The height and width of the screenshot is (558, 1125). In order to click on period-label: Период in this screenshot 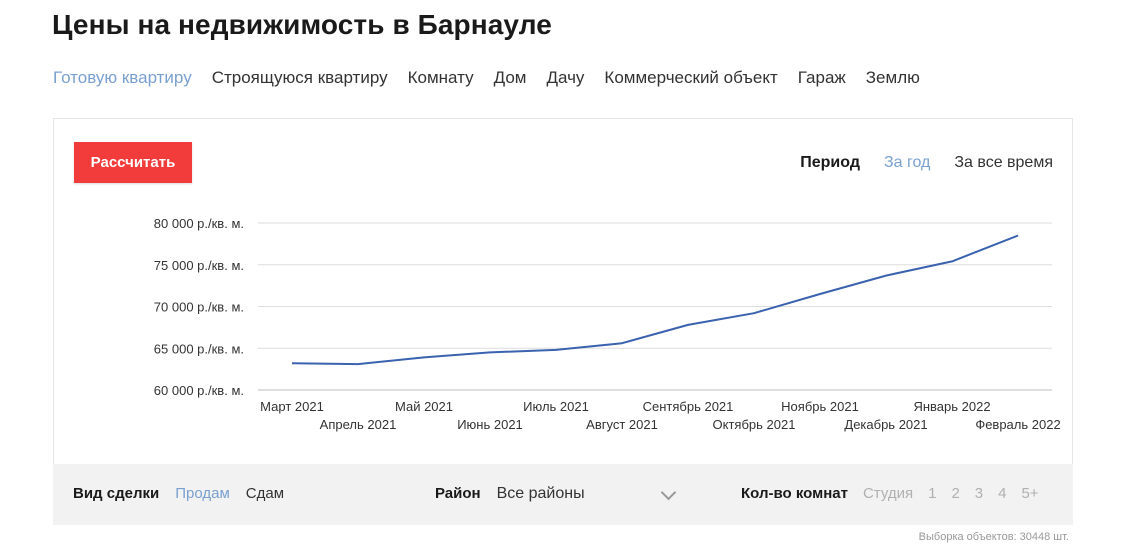, I will do `click(830, 162)`.